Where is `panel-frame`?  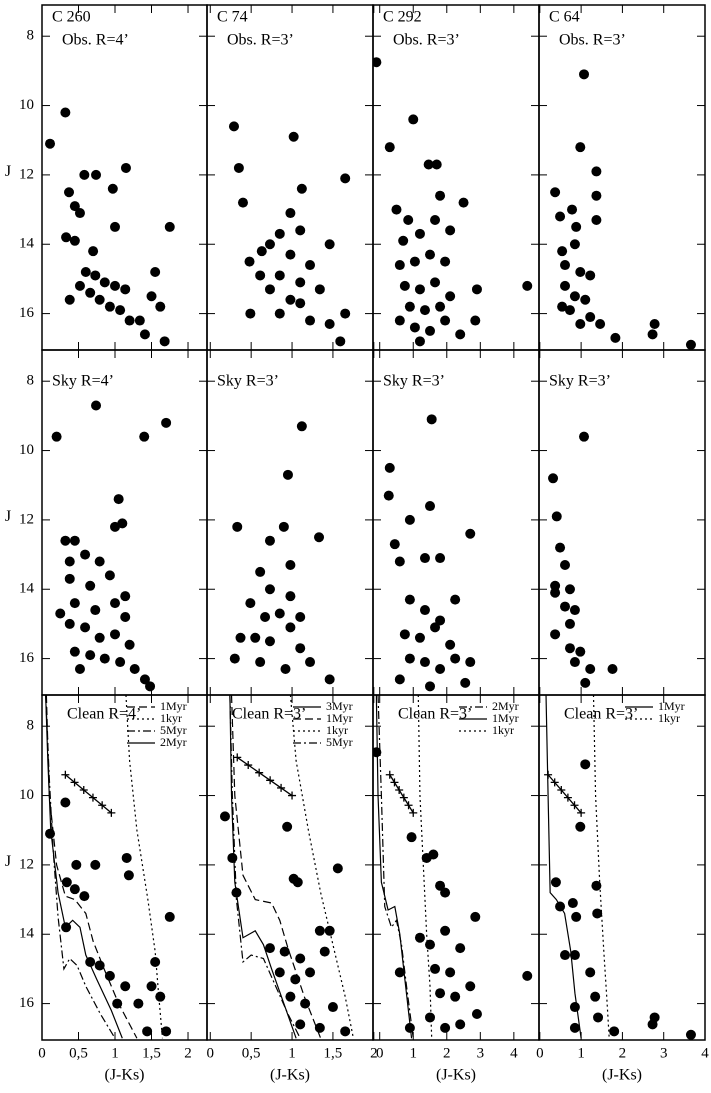
panel-frame is located at coordinates (622, 867).